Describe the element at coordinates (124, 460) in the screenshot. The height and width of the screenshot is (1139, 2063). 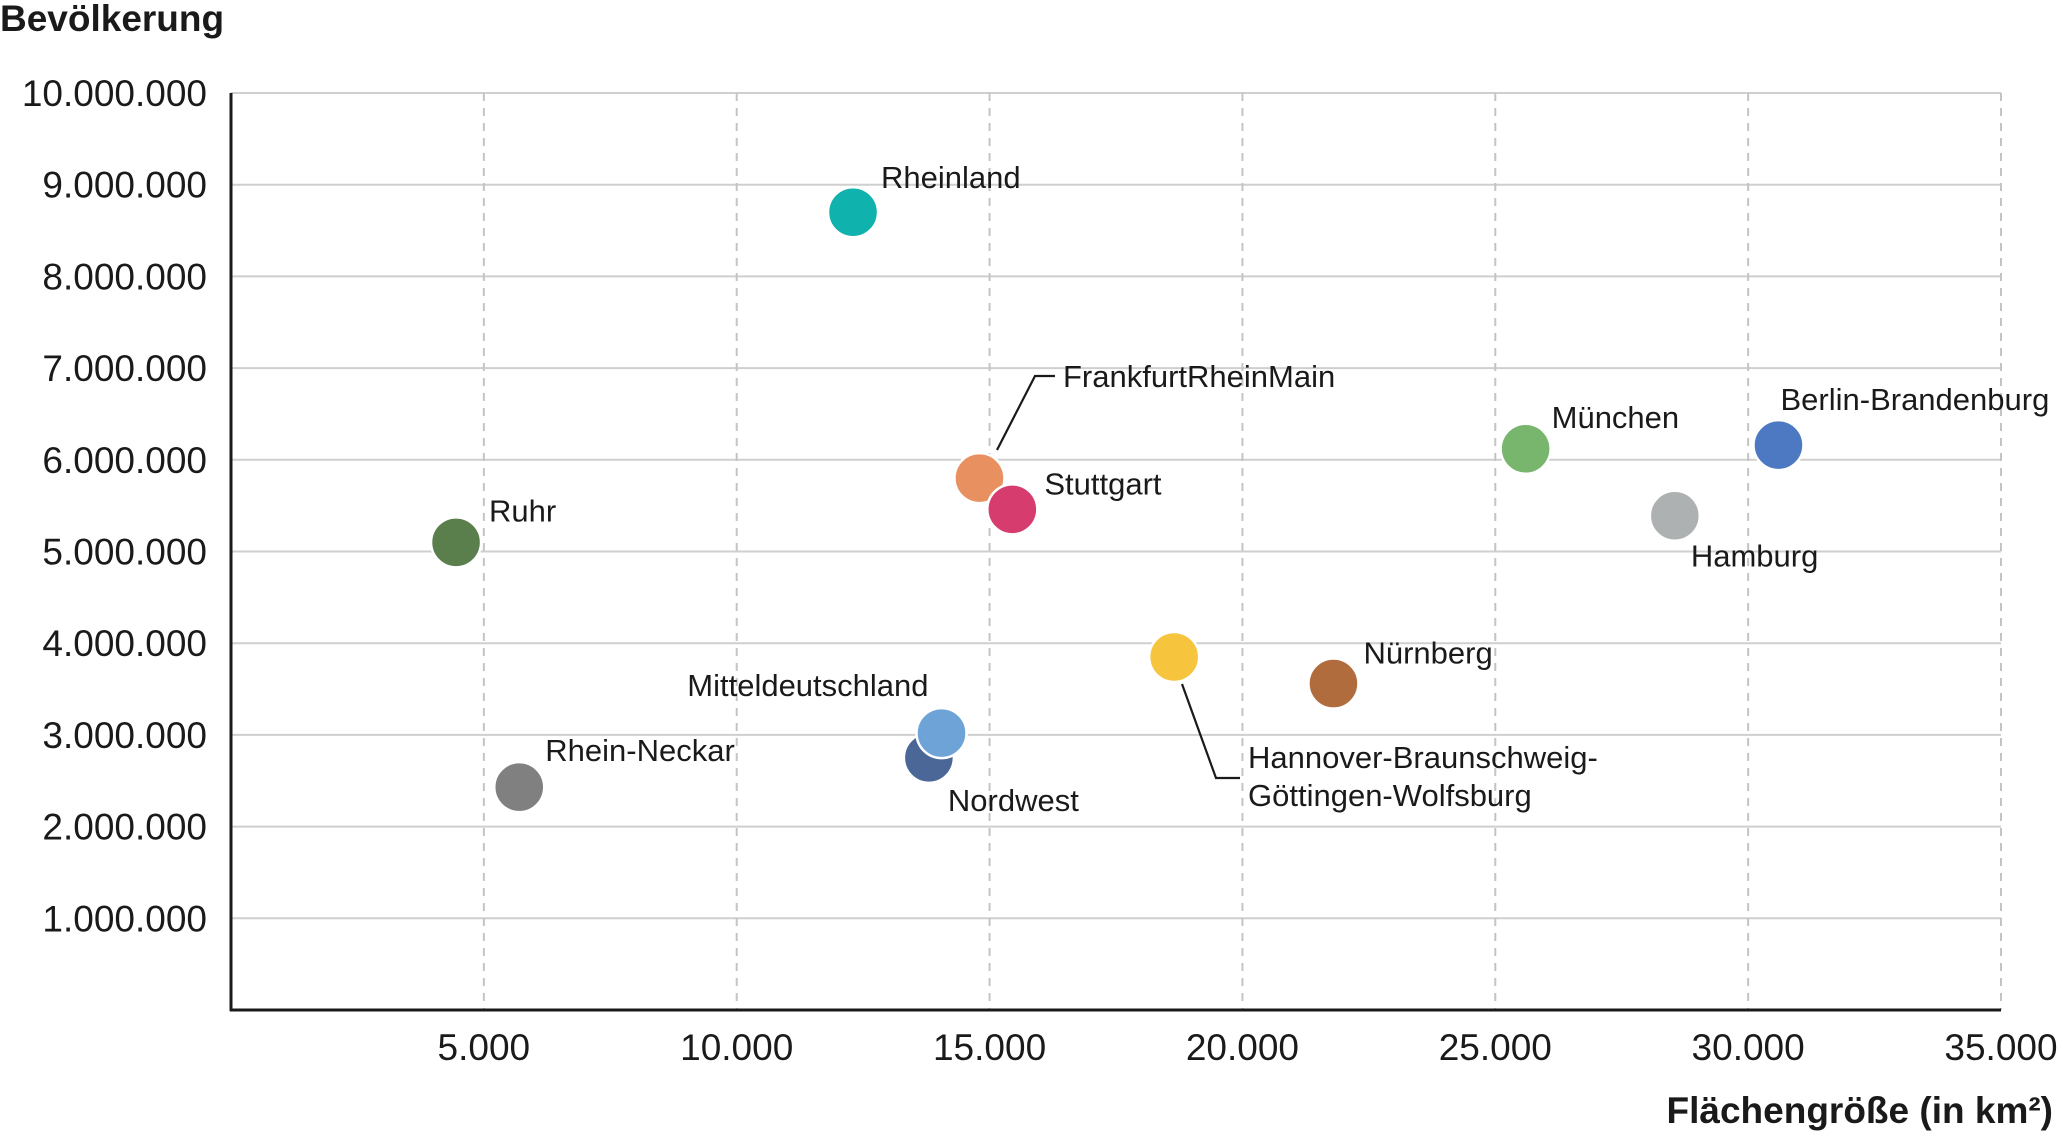
I see `y-tick-label: 6.000.000` at that location.